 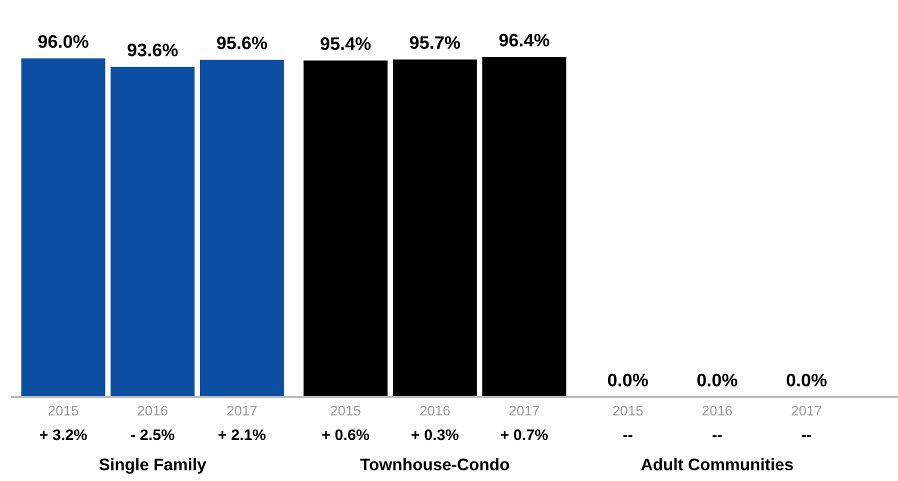 What do you see at coordinates (524, 434) in the screenshot?
I see `text: + 0.7%` at bounding box center [524, 434].